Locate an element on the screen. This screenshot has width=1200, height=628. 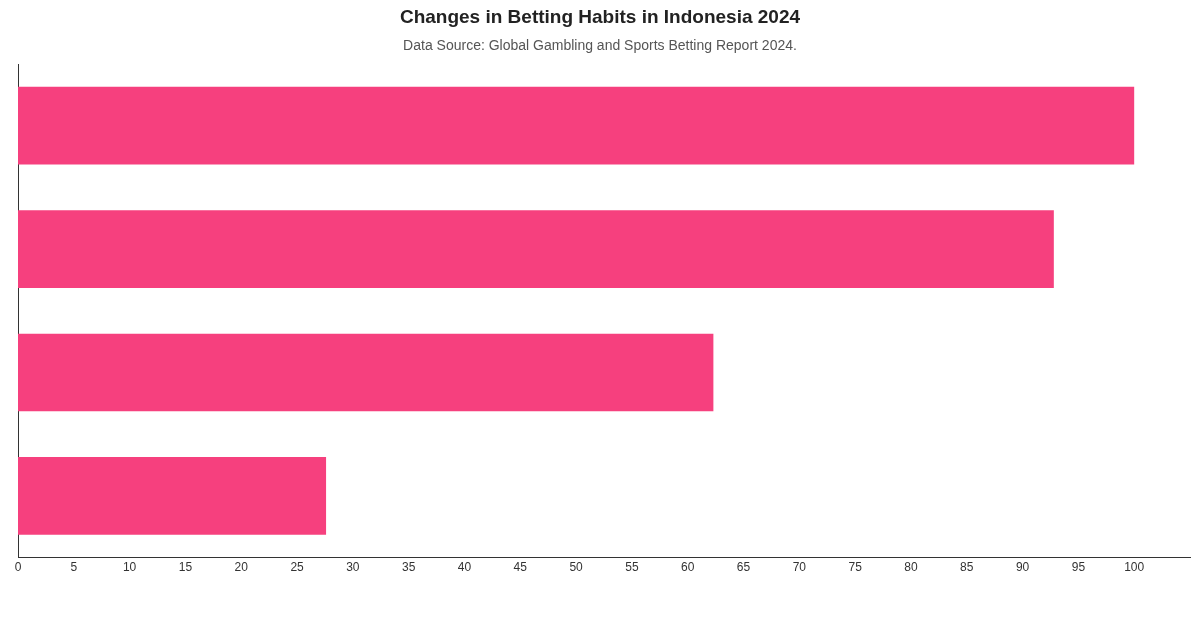
x-tick-label: 5 is located at coordinates (74, 567).